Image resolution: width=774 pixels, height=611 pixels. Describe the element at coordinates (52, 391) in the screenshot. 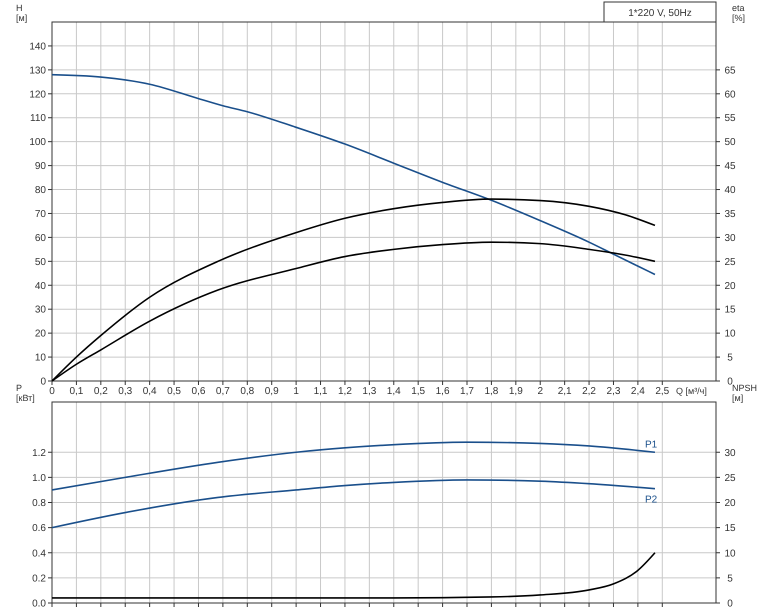

I see `x-tick-label: 0` at that location.